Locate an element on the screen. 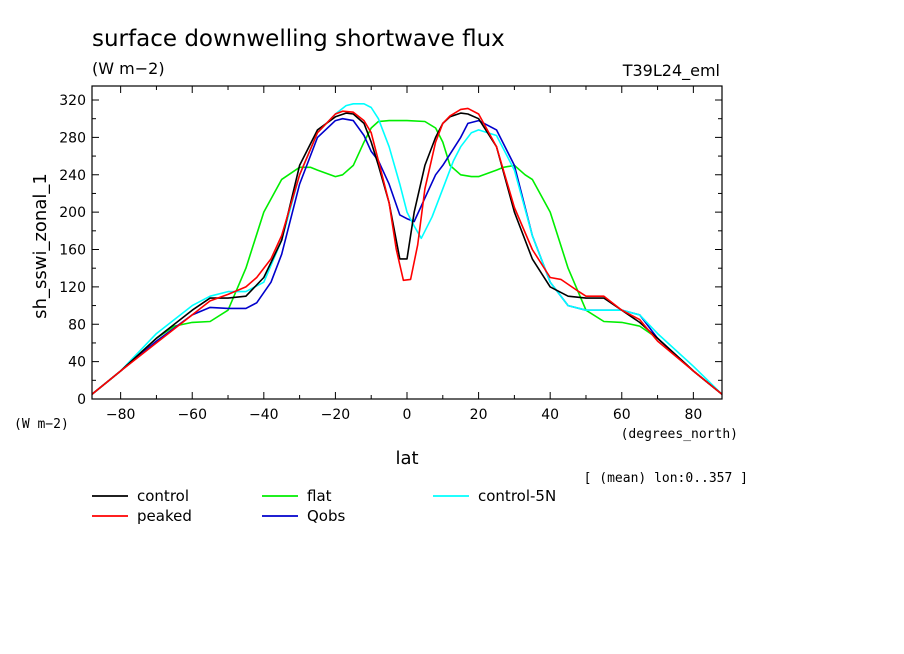 The height and width of the screenshot is (654, 904). x-tick-label: 40 is located at coordinates (550, 415).